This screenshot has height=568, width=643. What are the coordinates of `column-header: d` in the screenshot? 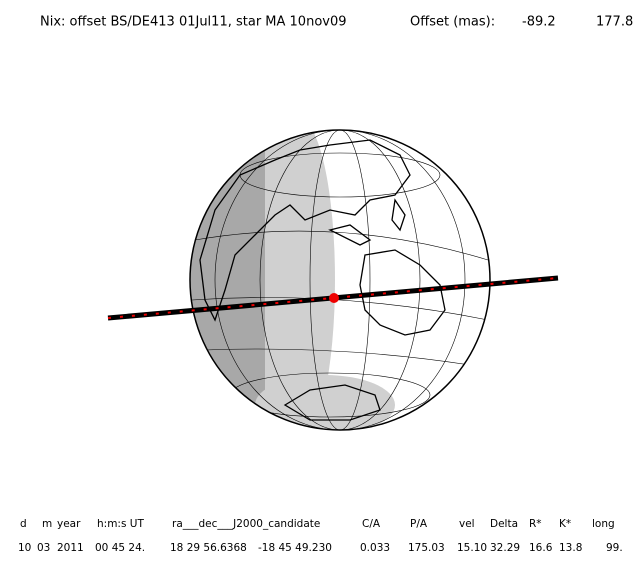 It's located at (23, 524).